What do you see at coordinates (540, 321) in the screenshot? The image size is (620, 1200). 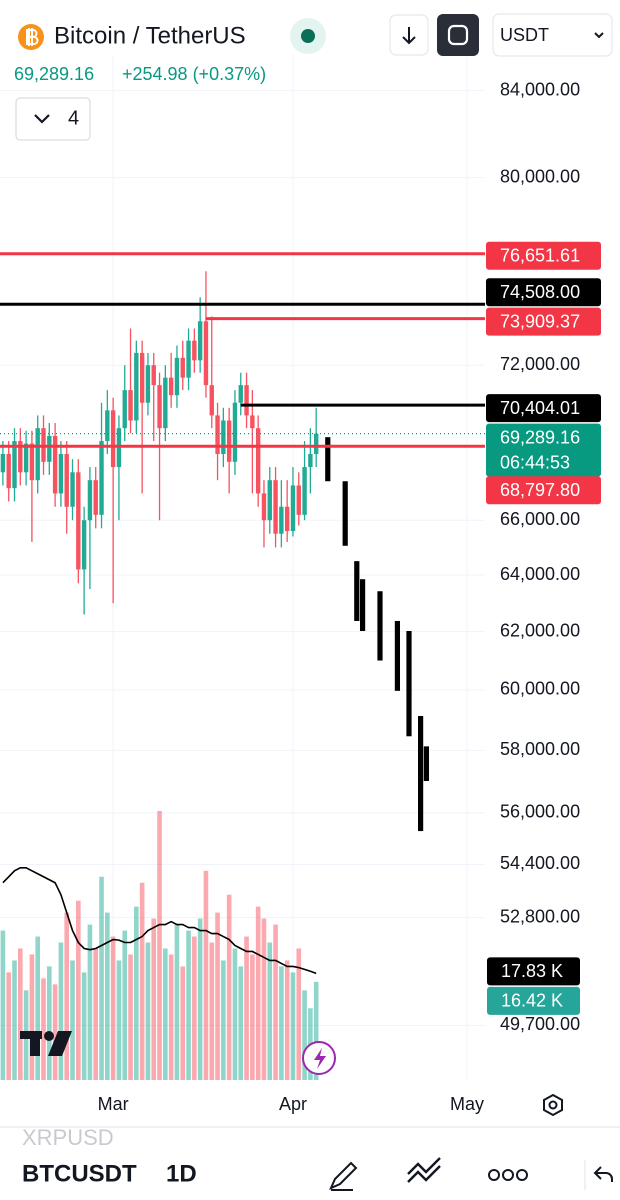 I see `price-tag-label: 73,909.37` at bounding box center [540, 321].